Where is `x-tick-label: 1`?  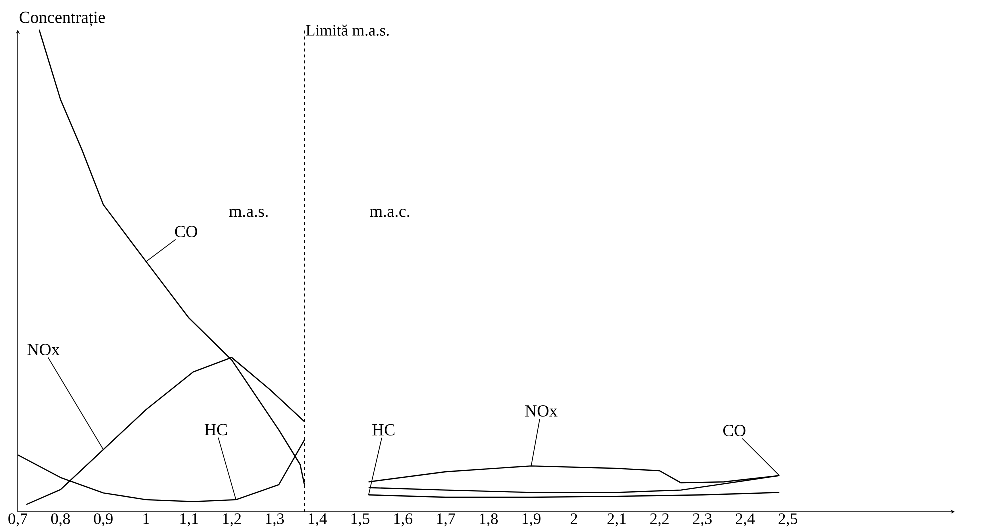
x-tick-label: 1 is located at coordinates (147, 519).